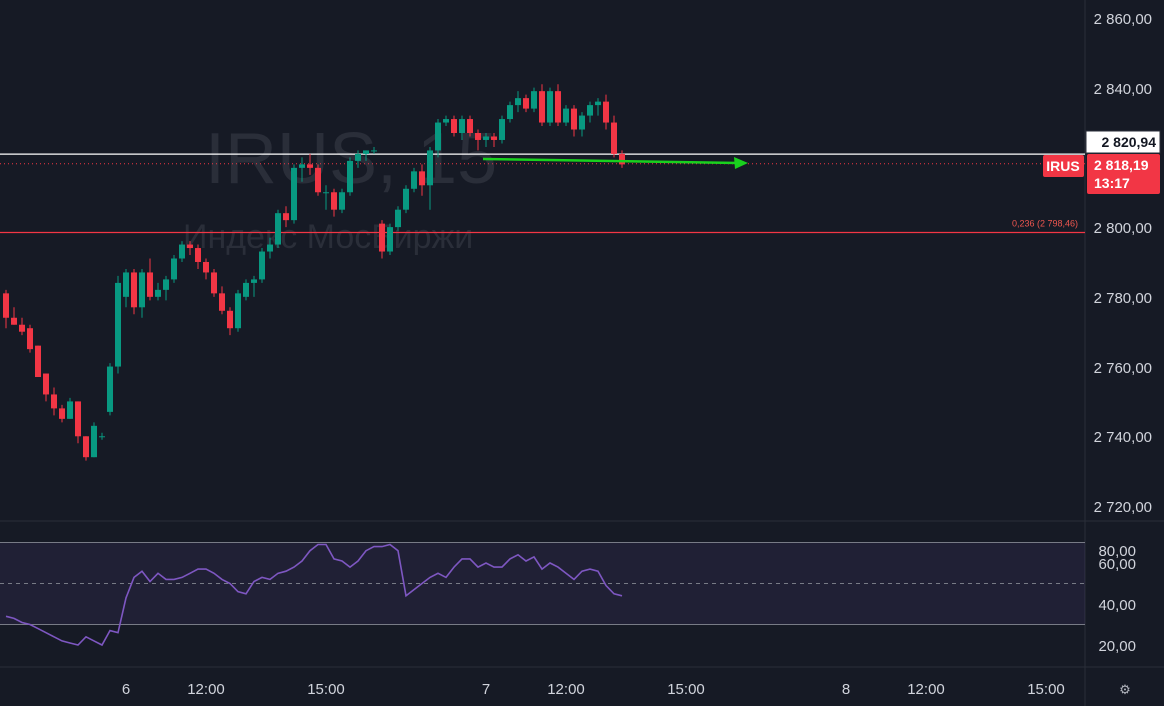  Describe the element at coordinates (1123, 19) in the screenshot. I see `price-tick: 2 860,00` at that location.